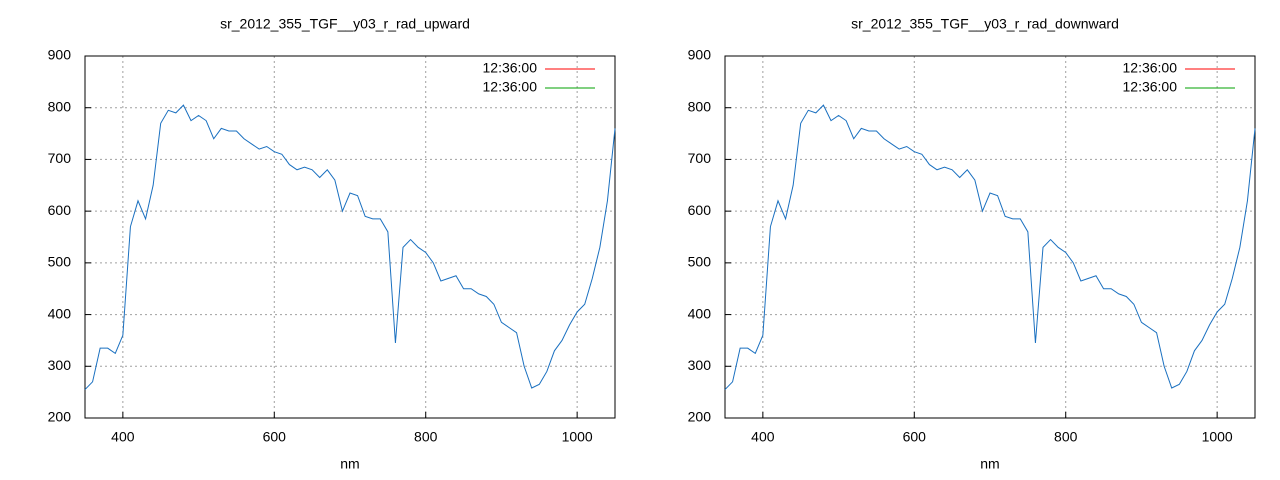 The height and width of the screenshot is (480, 1280). Describe the element at coordinates (985, 24) in the screenshot. I see `chart-title: sr_2012_355_TGF__y03_r_rad_downward` at that location.